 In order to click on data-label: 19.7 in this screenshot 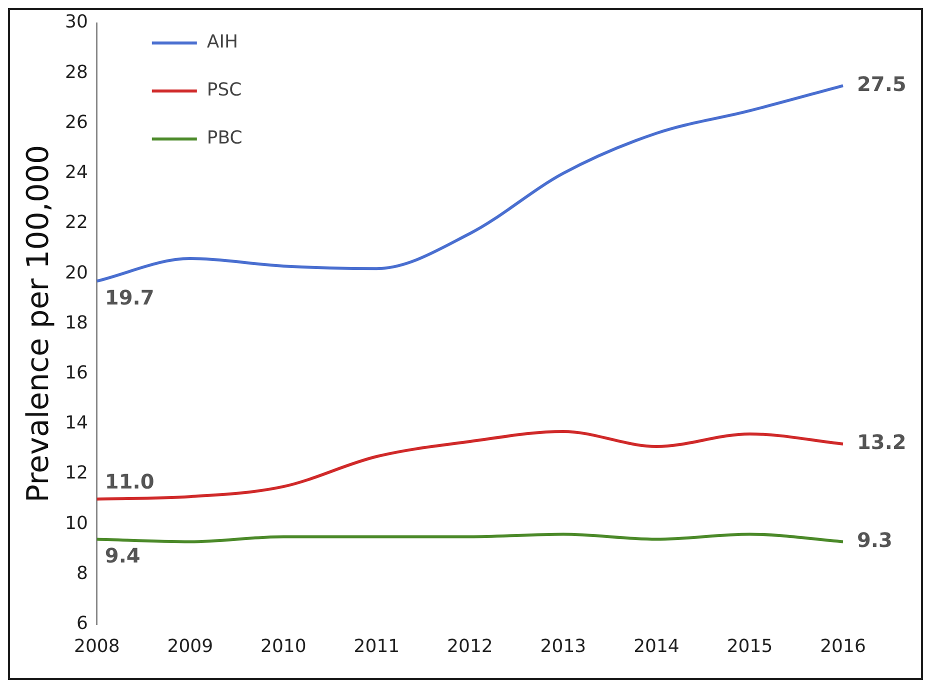, I will do `click(129, 297)`.